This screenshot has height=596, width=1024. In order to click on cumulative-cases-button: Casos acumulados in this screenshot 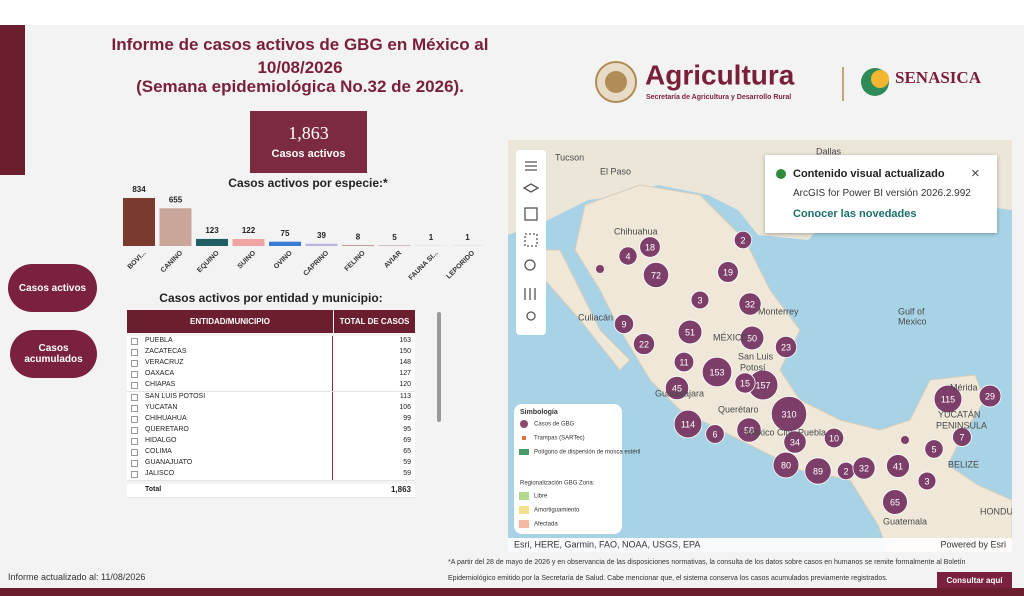, I will do `click(53, 354)`.